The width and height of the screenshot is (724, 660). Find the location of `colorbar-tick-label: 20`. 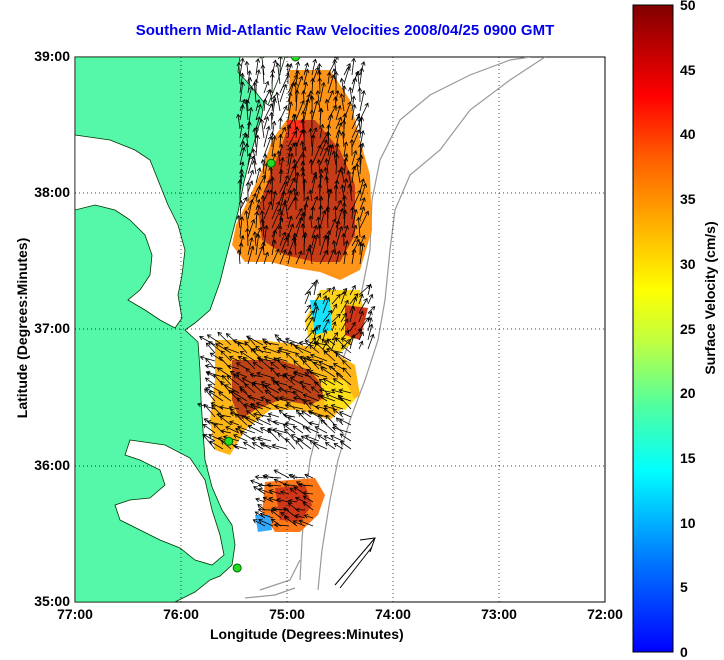

colorbar-tick-label: 20 is located at coordinates (688, 393).